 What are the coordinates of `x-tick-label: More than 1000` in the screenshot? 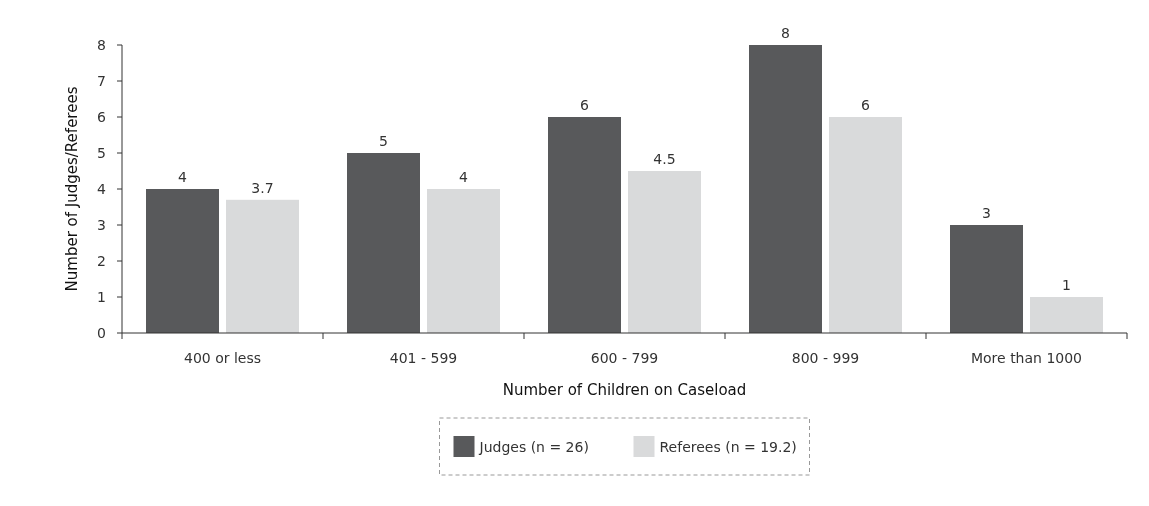 It's located at (1026, 358).